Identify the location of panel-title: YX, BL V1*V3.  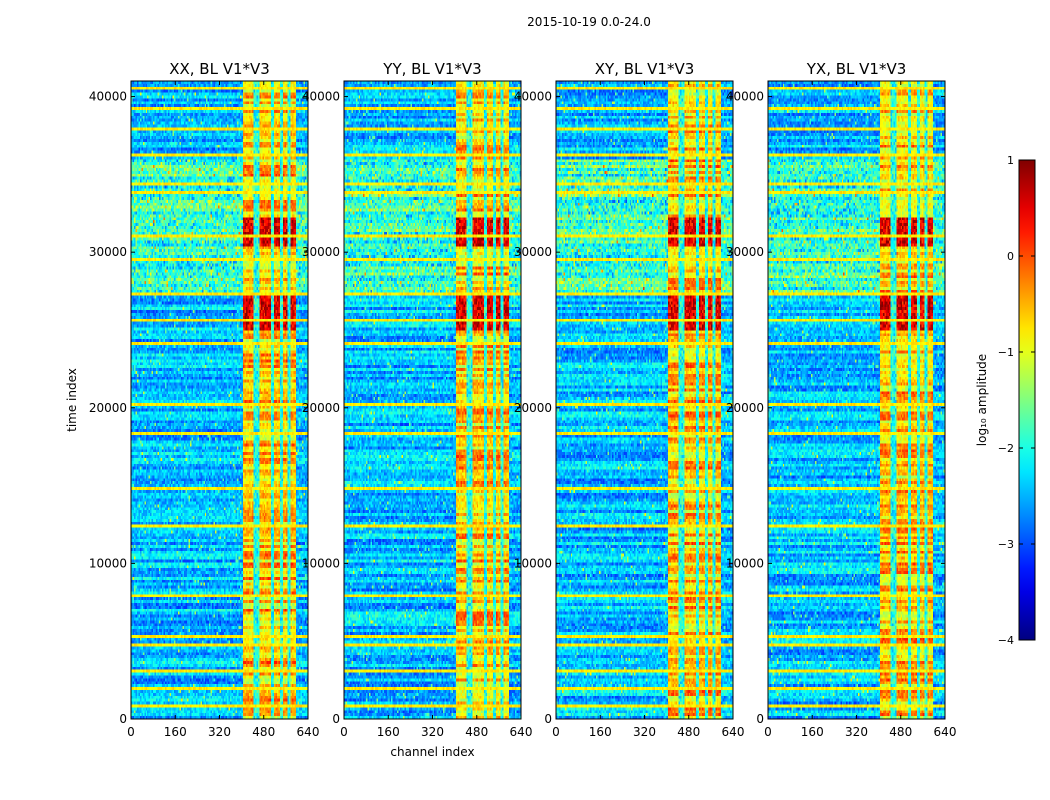
(856, 69).